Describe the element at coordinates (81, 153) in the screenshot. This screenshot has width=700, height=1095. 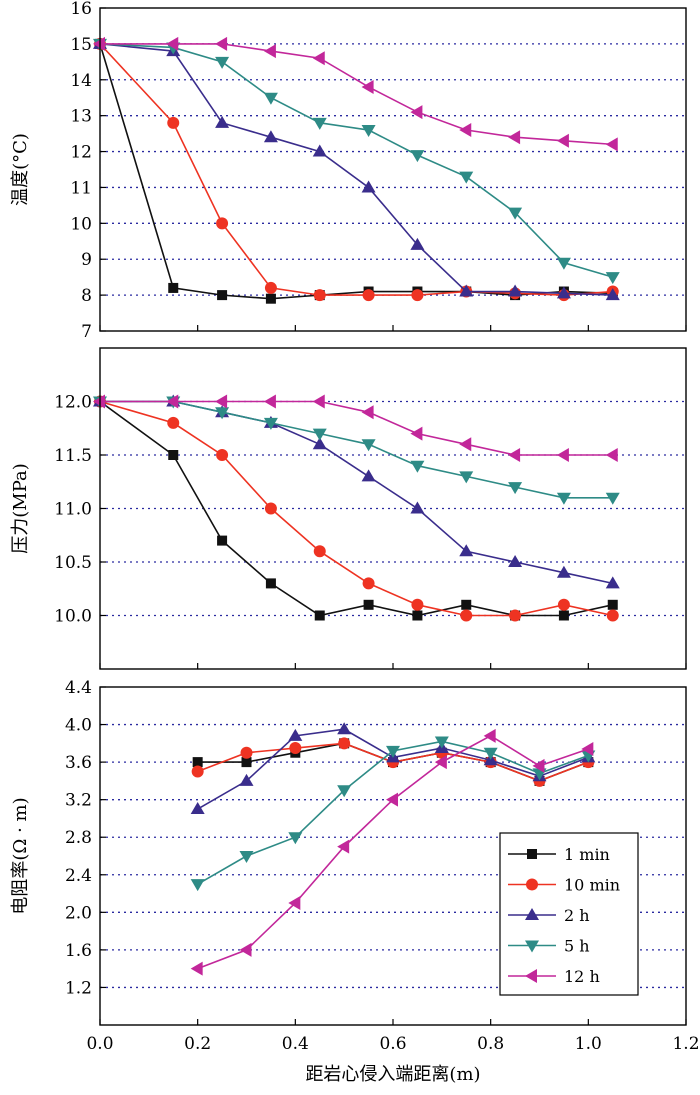
I see `y-tick-label: 12` at that location.